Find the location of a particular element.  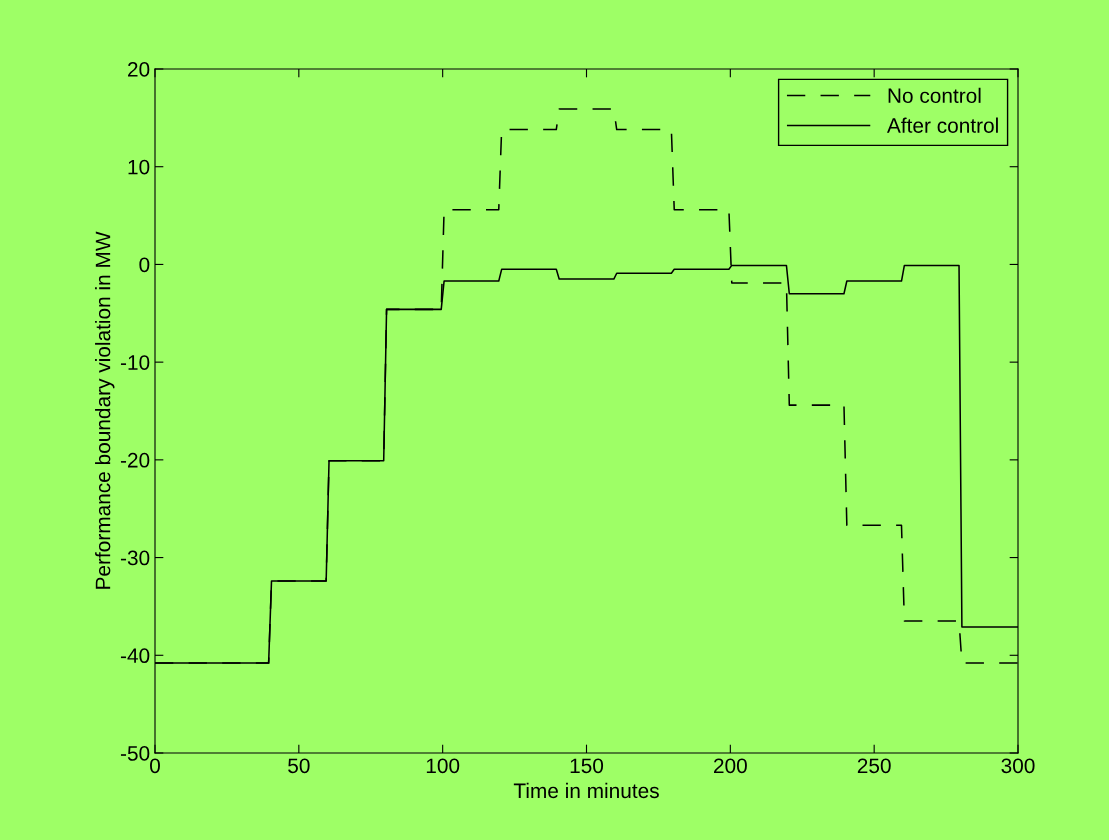

y-tick-label: 20 is located at coordinates (139, 69).